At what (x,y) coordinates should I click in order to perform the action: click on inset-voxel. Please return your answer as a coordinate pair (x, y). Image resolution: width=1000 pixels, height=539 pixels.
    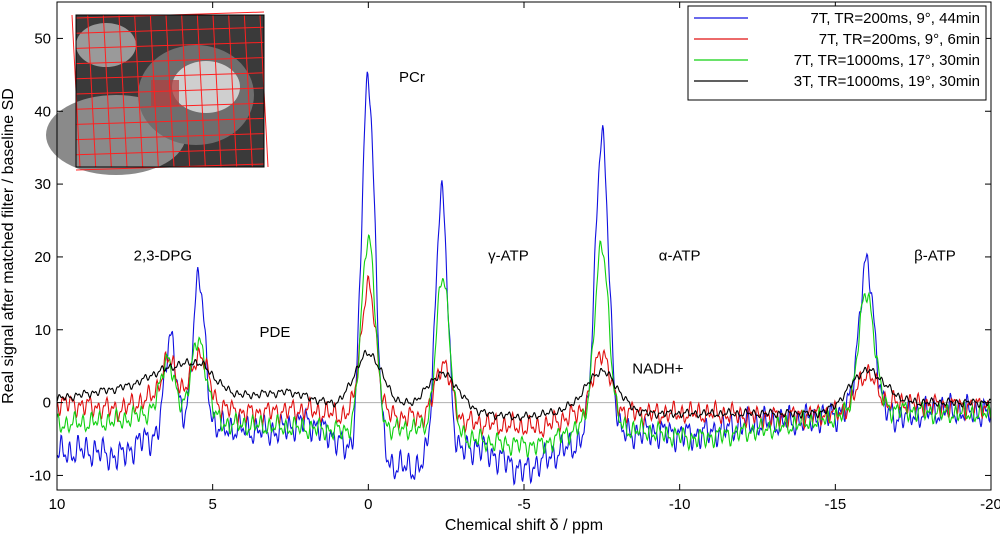
    Looking at the image, I should click on (165, 93).